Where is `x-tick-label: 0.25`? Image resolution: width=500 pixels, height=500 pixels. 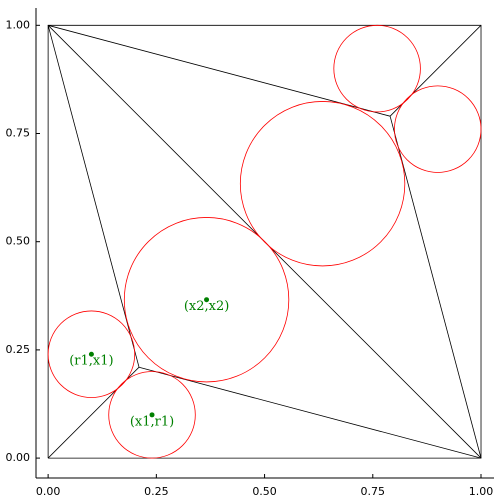 x-tick-label: 0.25 is located at coordinates (156, 491).